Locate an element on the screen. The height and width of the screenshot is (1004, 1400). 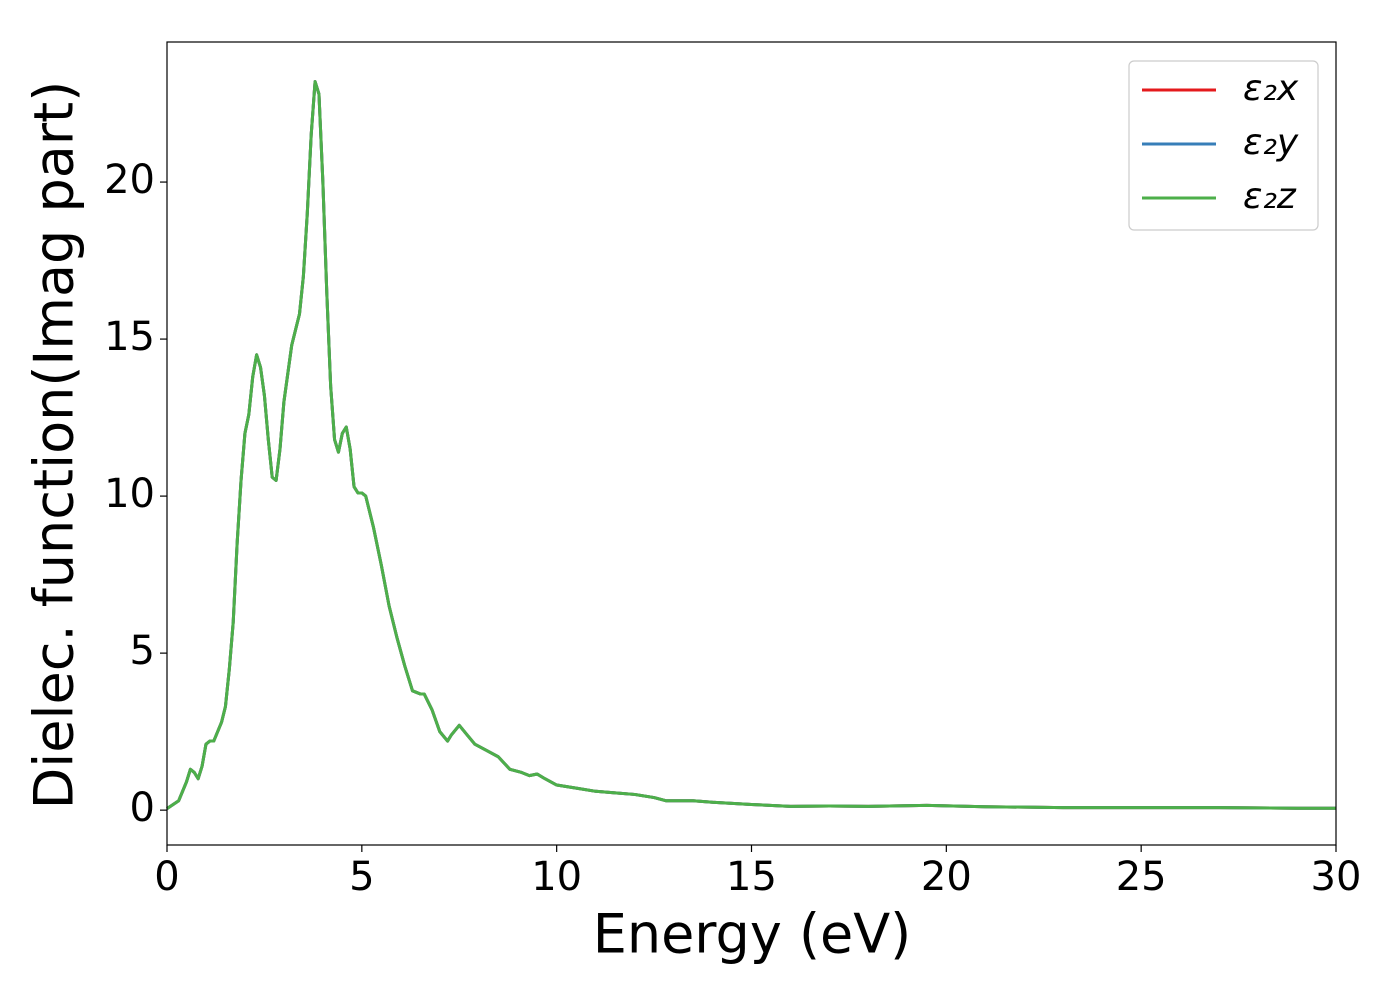
legend-label: ε₂z is located at coordinates (1270, 196).